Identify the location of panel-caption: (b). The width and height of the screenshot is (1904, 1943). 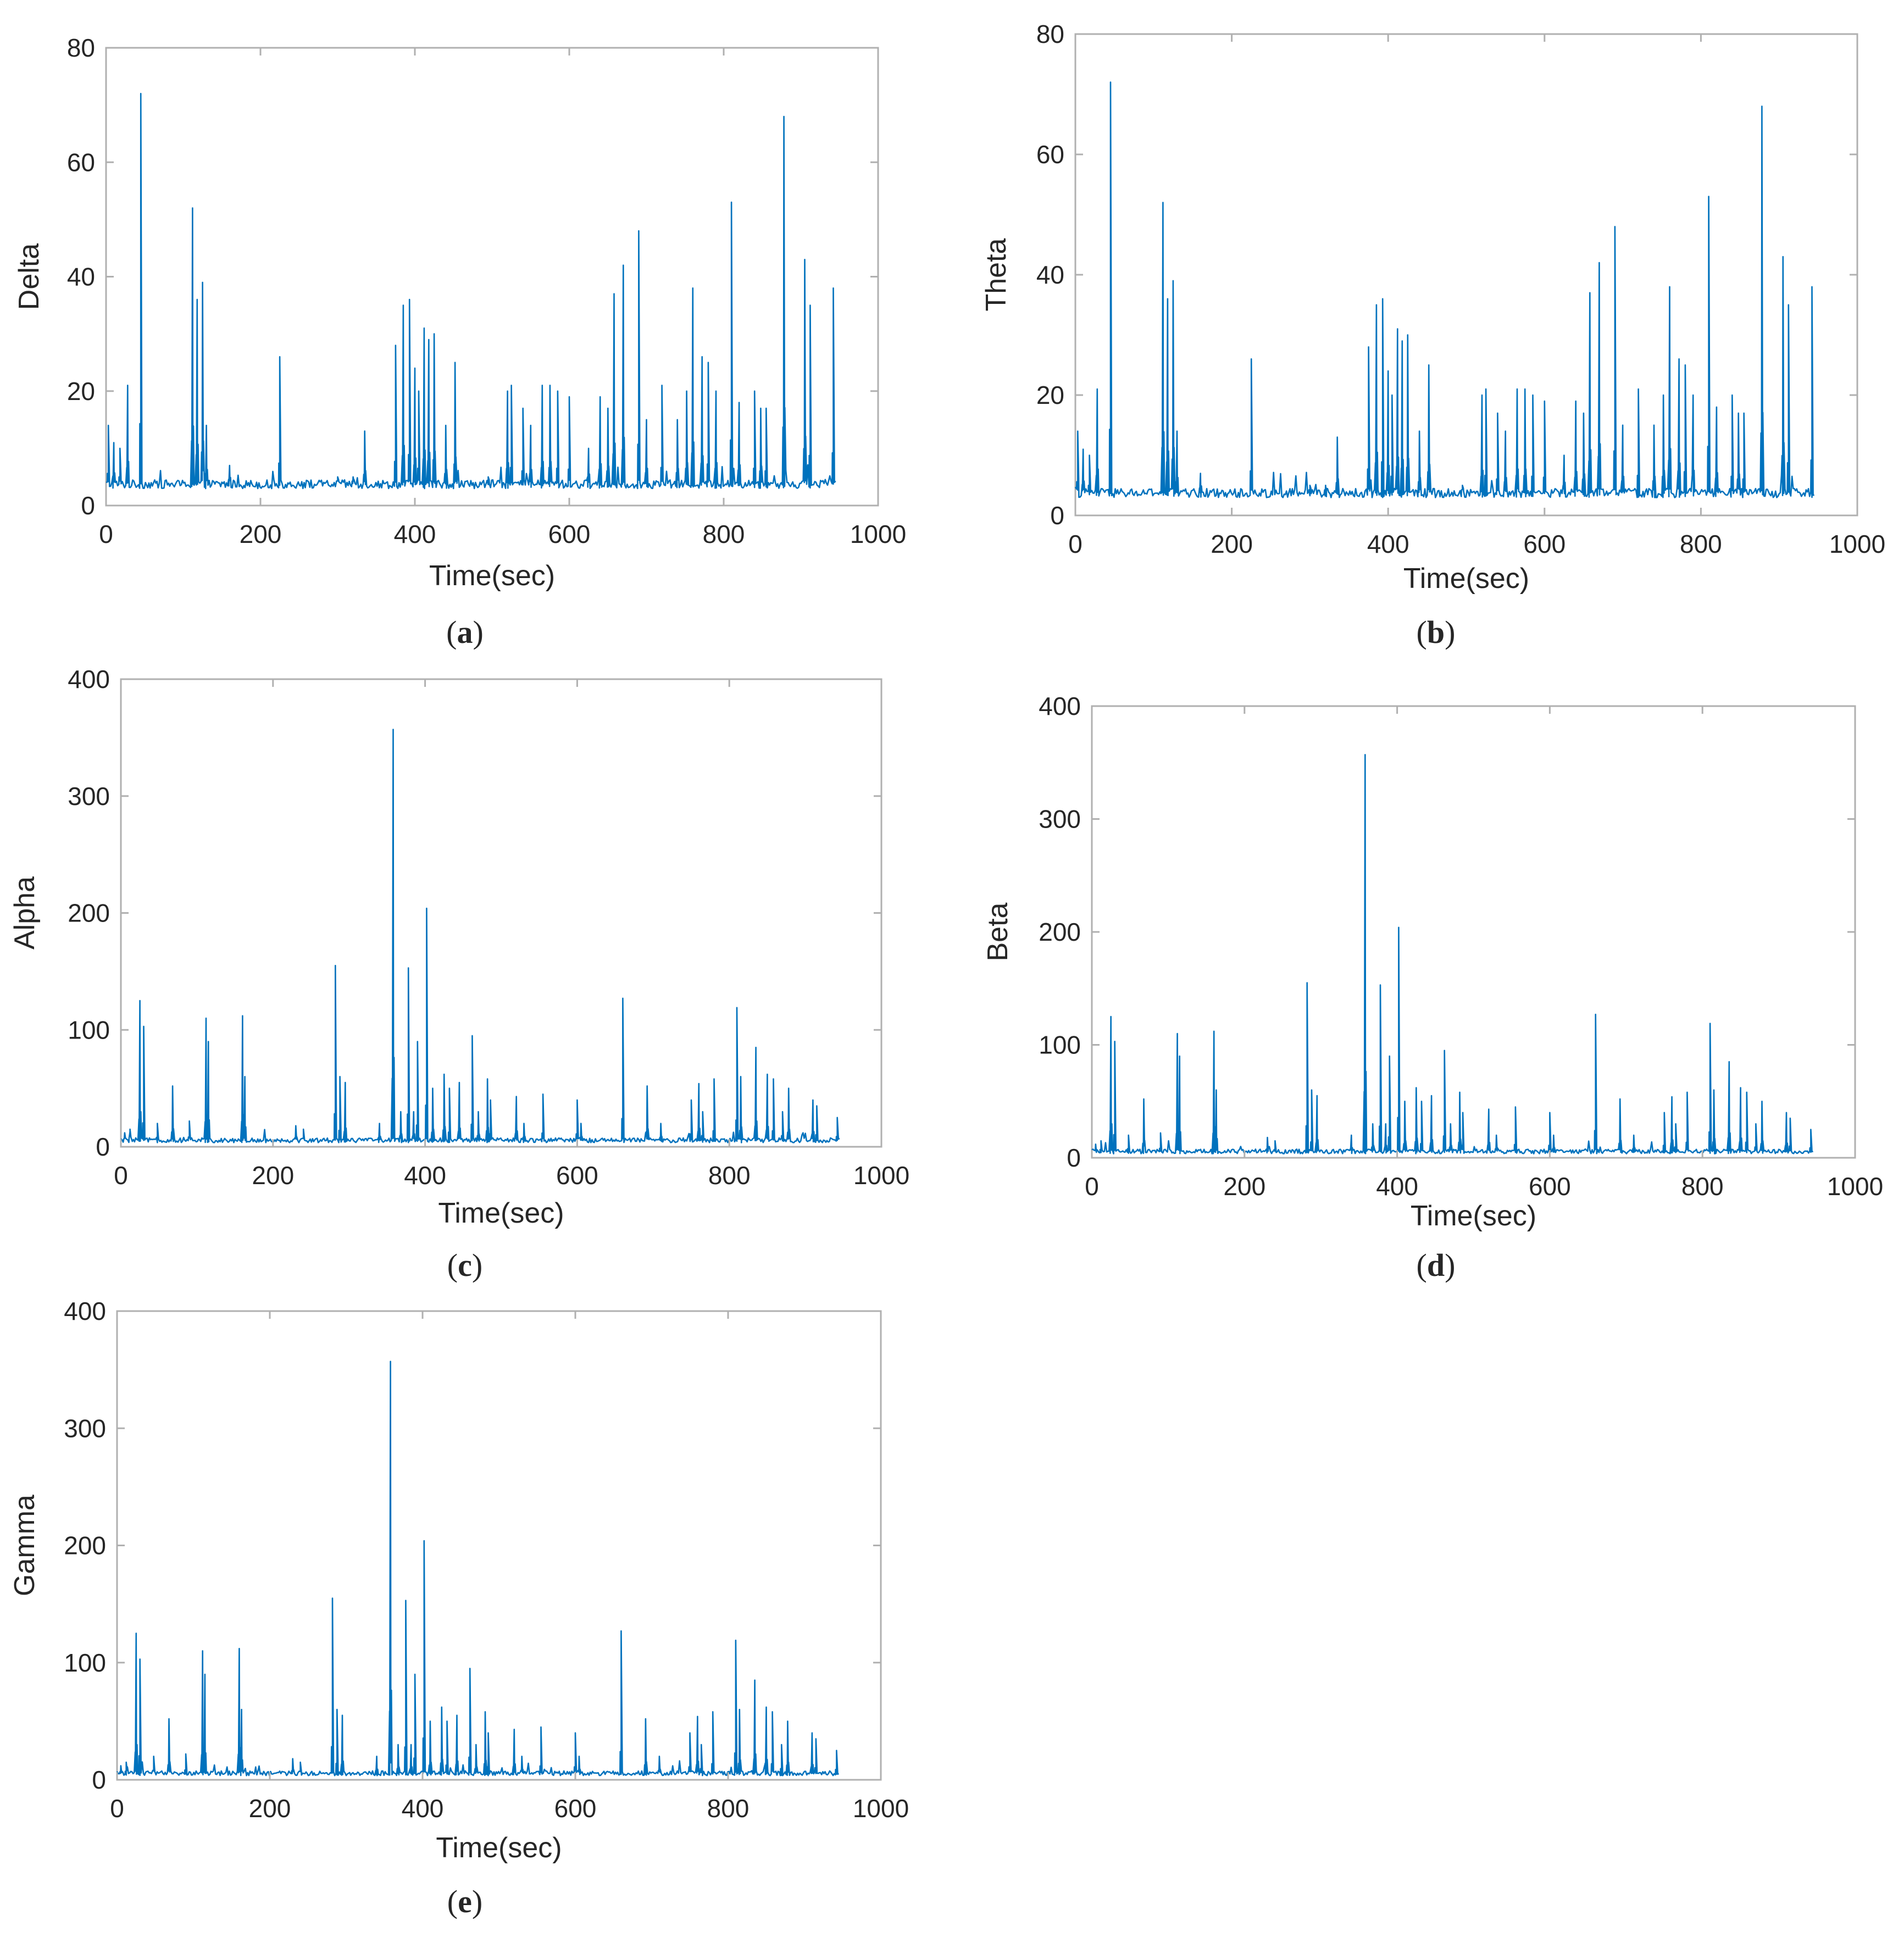
(1436, 632).